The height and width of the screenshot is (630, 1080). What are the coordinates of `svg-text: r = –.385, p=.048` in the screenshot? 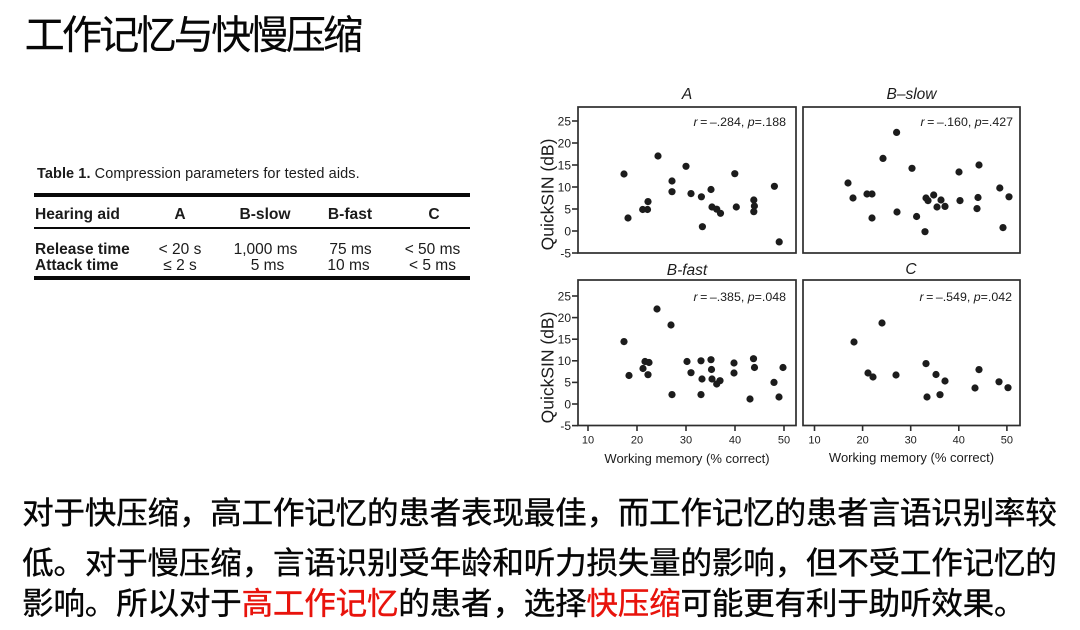 It's located at (740, 297).